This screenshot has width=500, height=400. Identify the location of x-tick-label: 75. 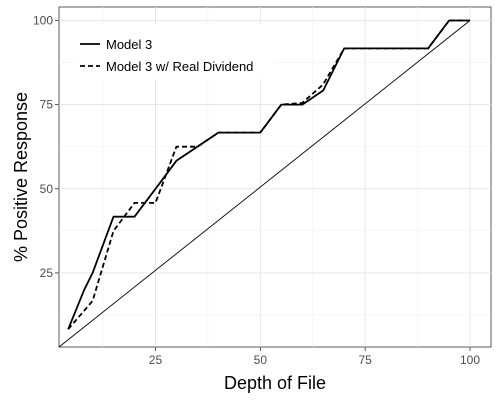
(365, 360).